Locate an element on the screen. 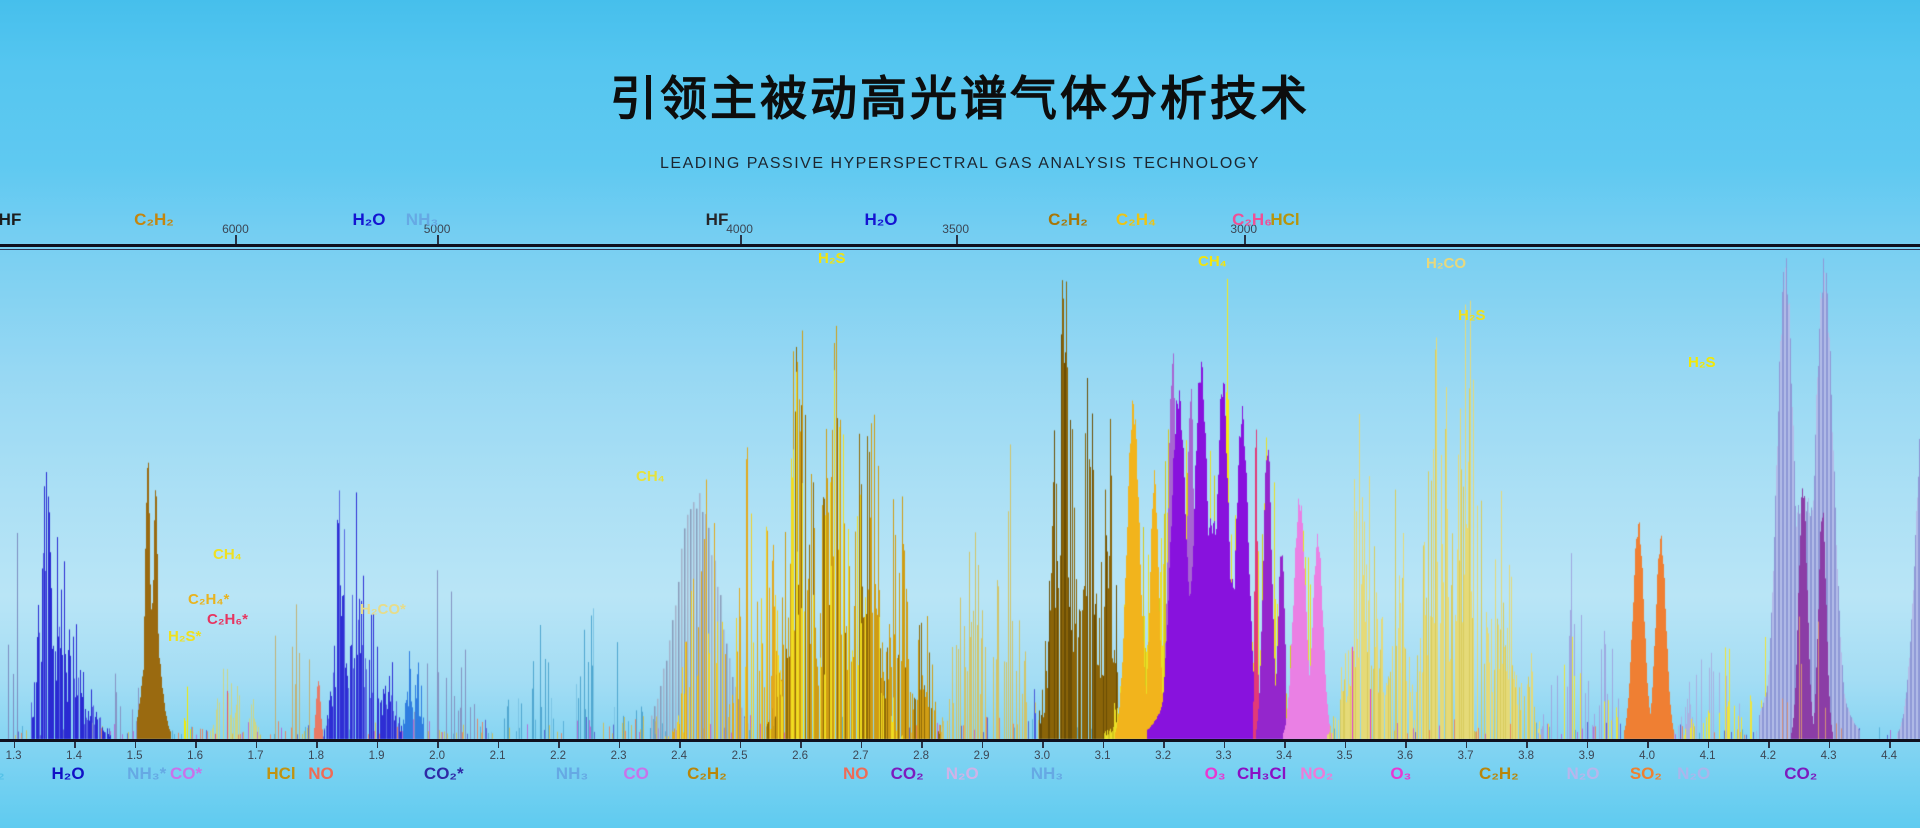 This screenshot has width=1920, height=828. bottom-gas-label: O₂ is located at coordinates (2, 773).